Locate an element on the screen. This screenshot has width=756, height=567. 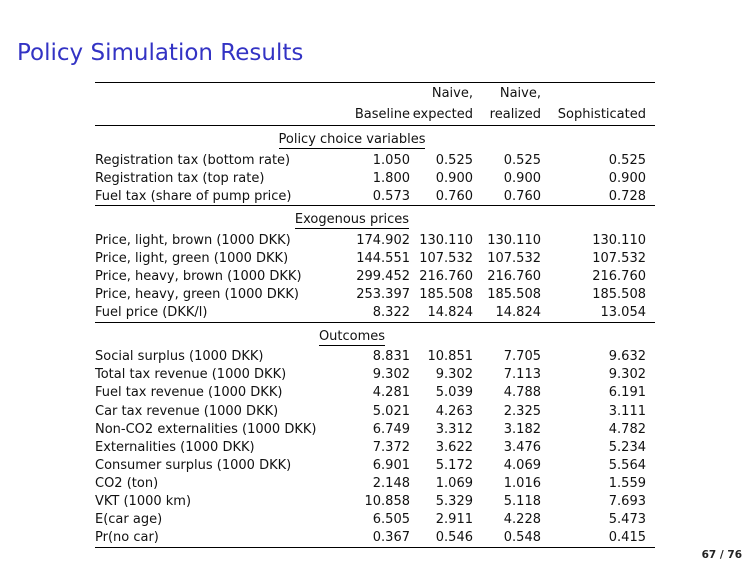
value-cell: 1.559 is located at coordinates (627, 483).